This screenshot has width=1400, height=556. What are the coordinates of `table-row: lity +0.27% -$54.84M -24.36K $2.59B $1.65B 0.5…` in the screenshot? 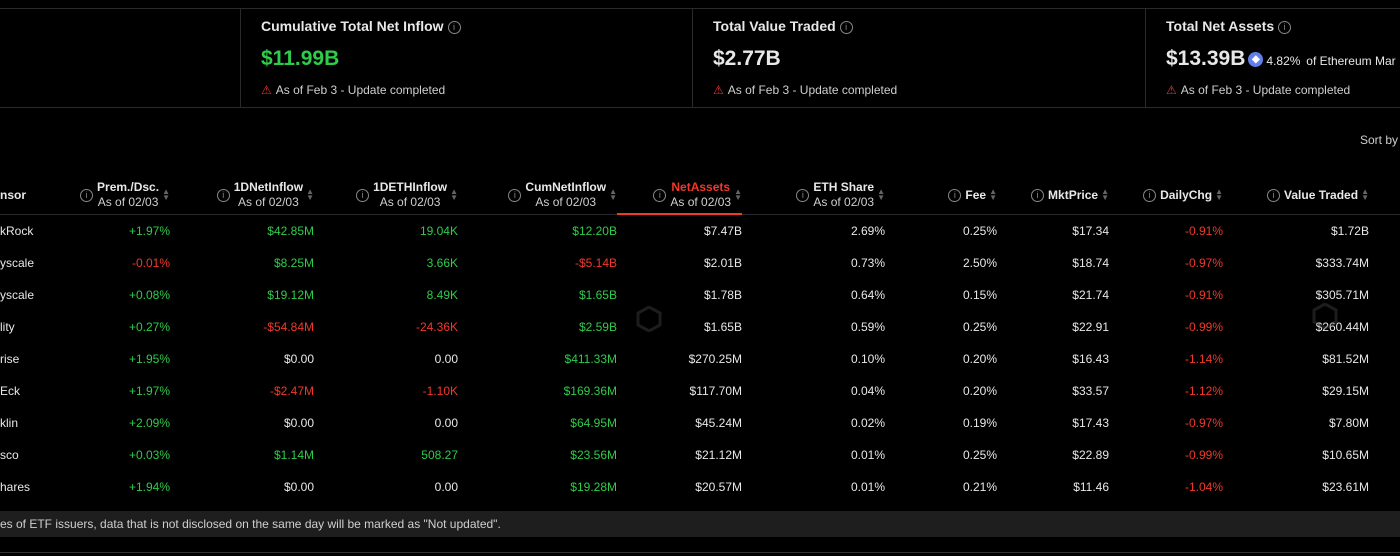 It's located at (700, 327).